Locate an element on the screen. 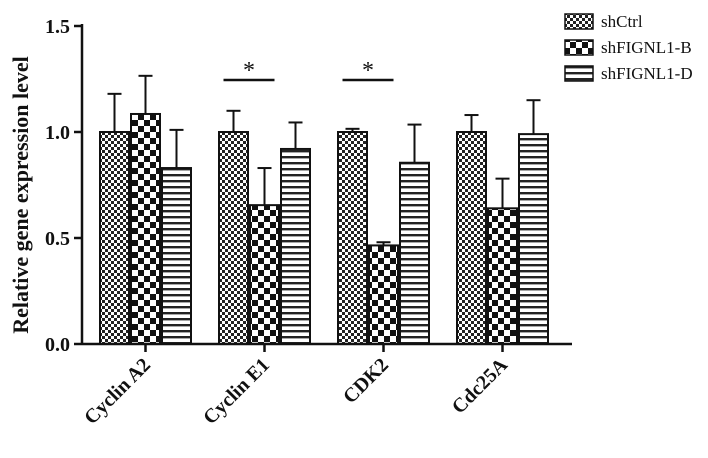 The image size is (708, 458). legend-label: shCtrl is located at coordinates (622, 21).